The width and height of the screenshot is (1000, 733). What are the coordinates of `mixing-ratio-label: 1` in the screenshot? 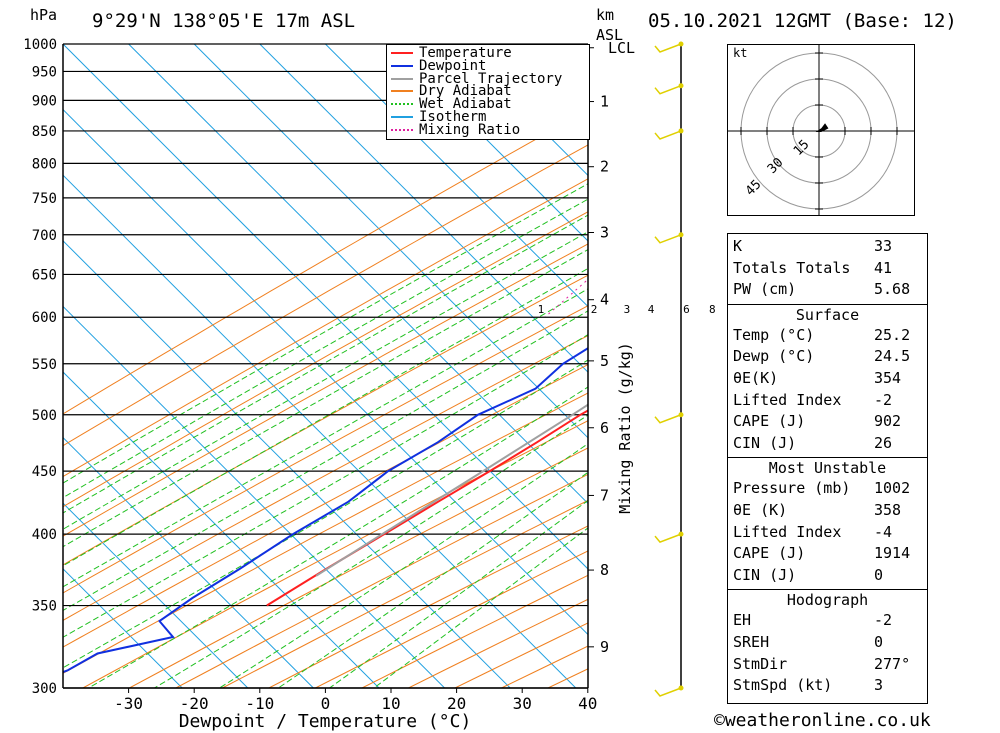 It's located at (541, 309).